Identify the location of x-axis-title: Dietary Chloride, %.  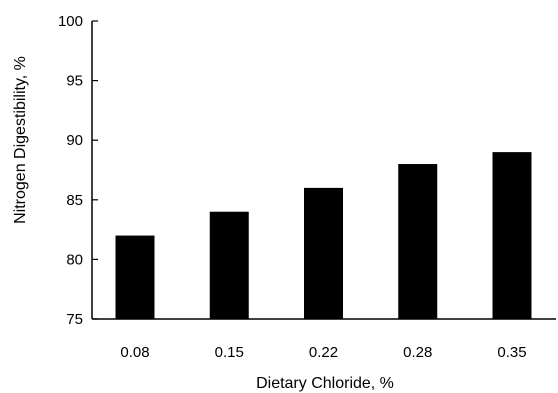
(325, 383).